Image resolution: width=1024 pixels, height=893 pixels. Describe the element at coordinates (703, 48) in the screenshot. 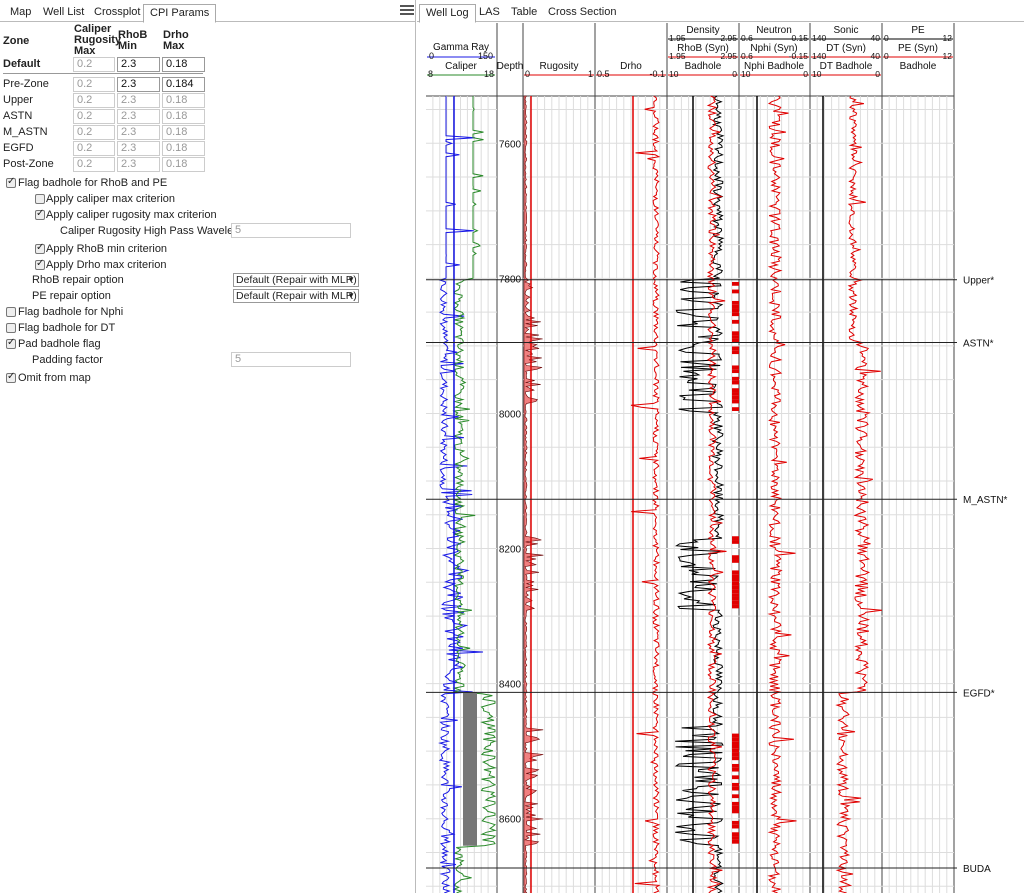

I see `rhob-syn-title: RhoB (Syn)` at that location.